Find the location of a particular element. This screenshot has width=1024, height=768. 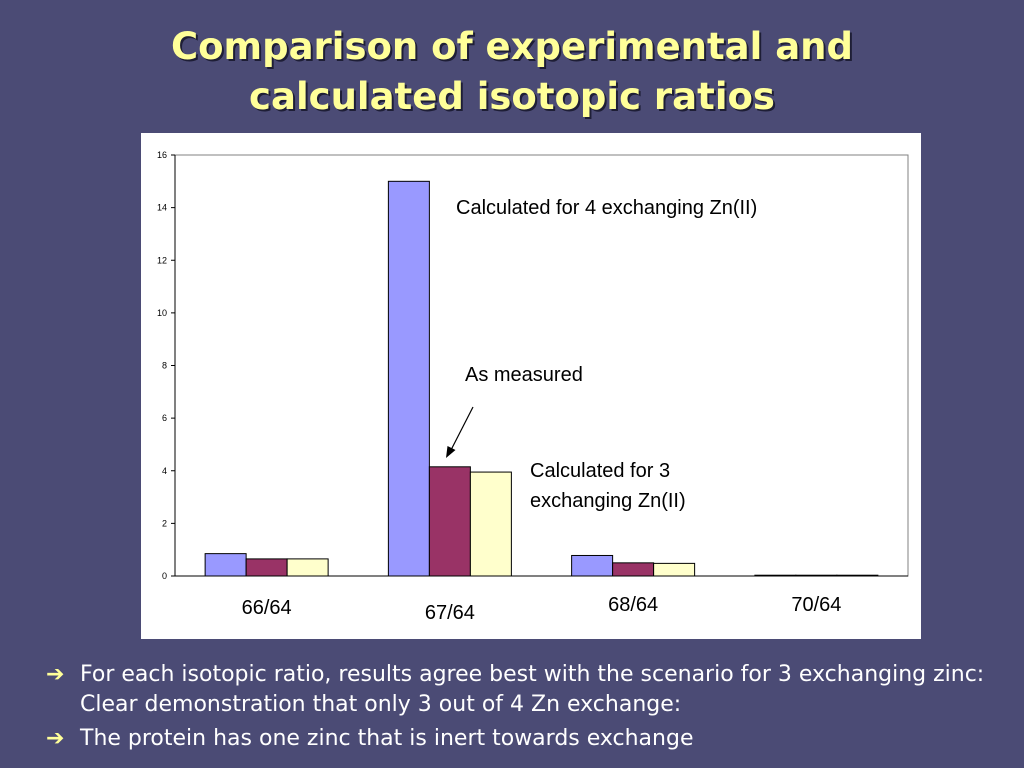

annotation-as-measured: As measured is located at coordinates (524, 375).